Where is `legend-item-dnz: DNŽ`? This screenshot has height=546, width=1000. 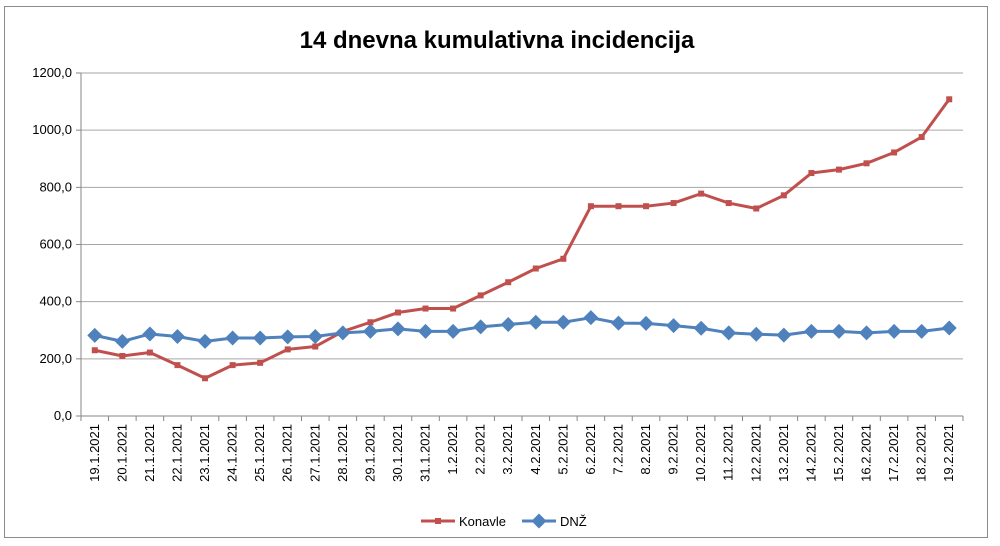
legend-item-dnz: DNŽ is located at coordinates (554, 521).